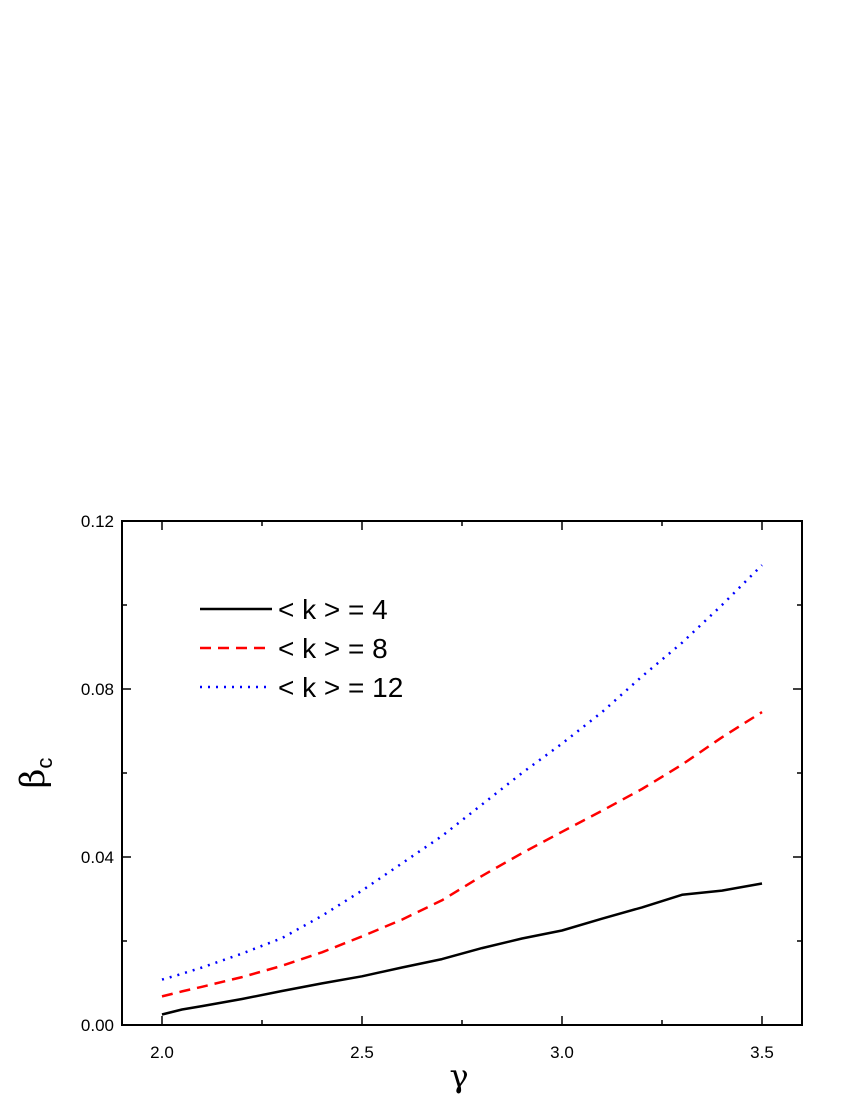  Describe the element at coordinates (458, 1076) in the screenshot. I see `x-axis-title: γ` at that location.